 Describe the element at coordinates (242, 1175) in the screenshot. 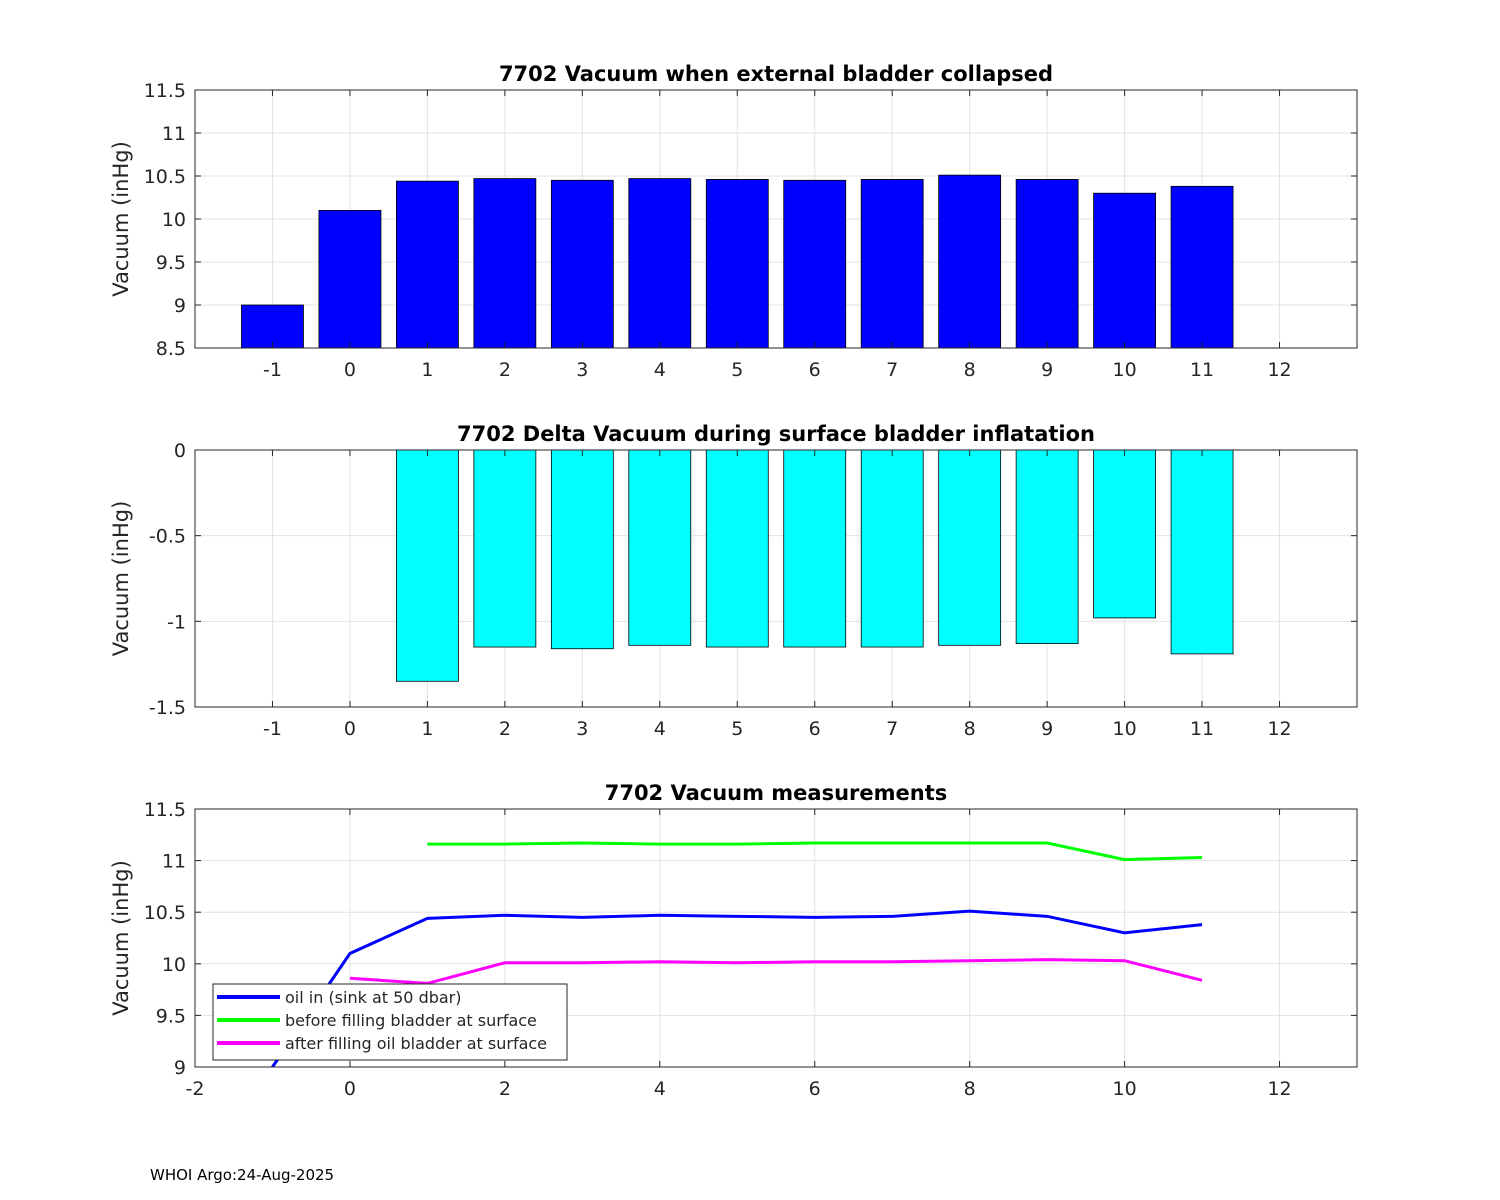

I see `footer-label: WHOI Argo:24-Aug-2025` at that location.